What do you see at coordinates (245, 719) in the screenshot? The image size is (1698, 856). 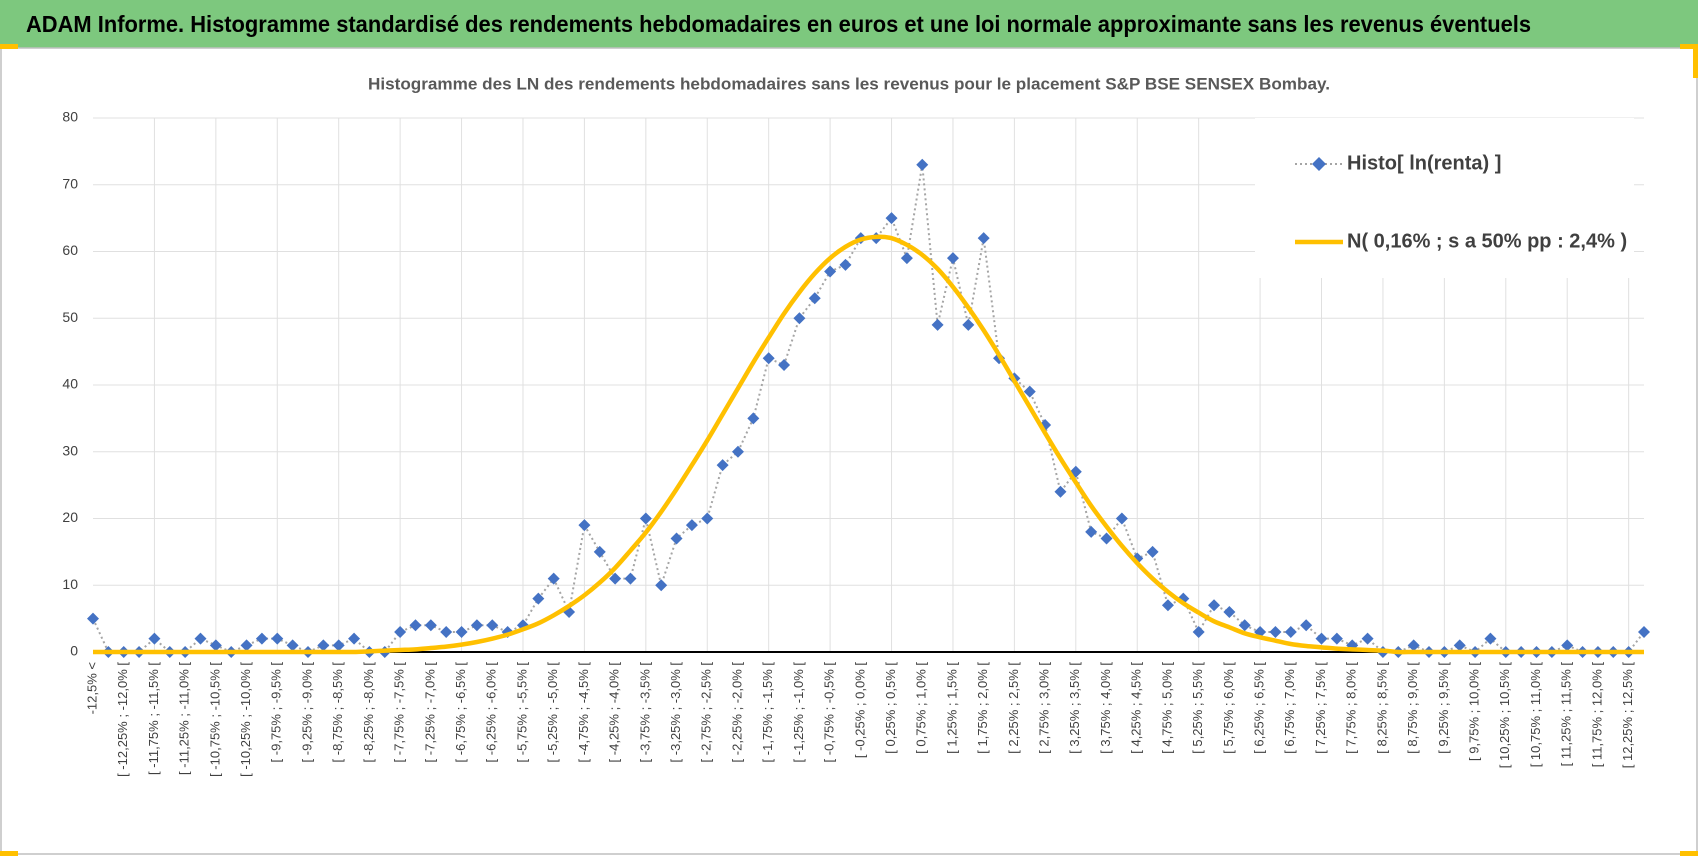 I see `x-tick-label: [ -10,25% ; -10,0% [` at bounding box center [245, 719].